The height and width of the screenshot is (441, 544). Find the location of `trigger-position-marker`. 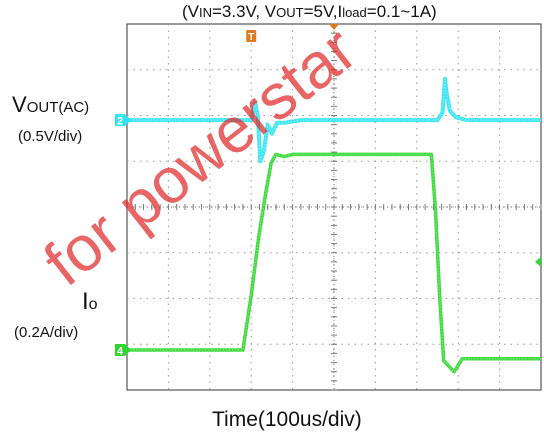

trigger-position-marker is located at coordinates (334, 27).